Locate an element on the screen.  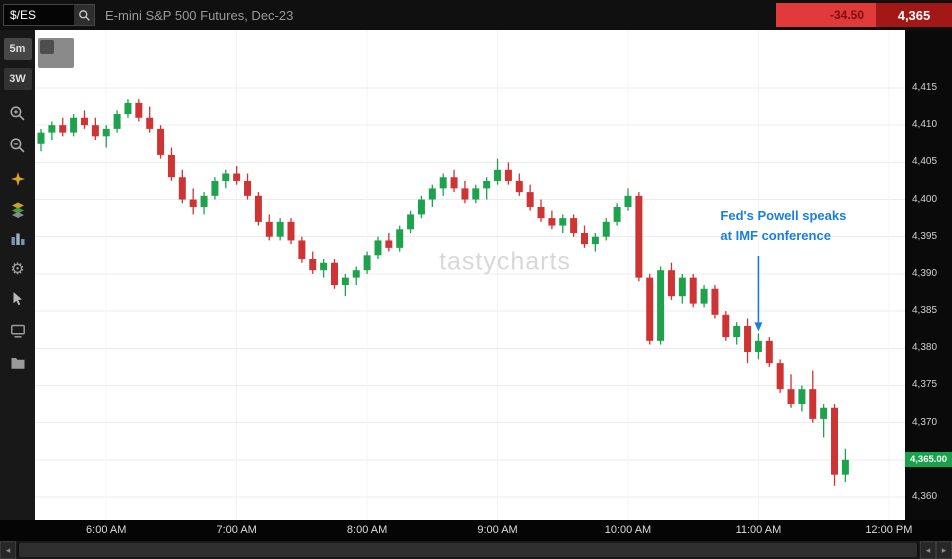
active-tool-icon is located at coordinates (47, 47).